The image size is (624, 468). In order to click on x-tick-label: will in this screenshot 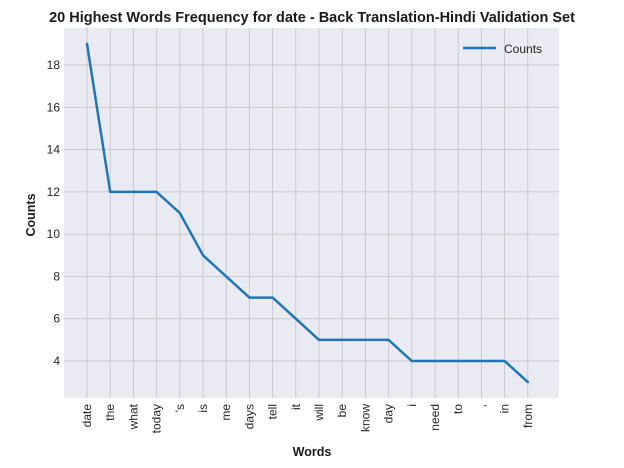, I will do `click(319, 413)`.